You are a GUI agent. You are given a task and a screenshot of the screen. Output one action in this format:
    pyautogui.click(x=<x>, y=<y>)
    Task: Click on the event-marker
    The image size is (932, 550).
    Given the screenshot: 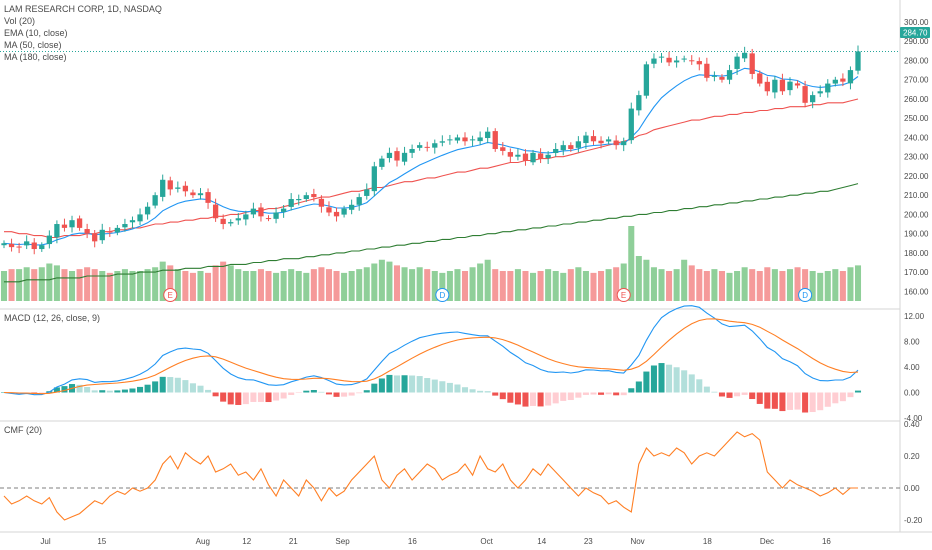 What is the action you would take?
    pyautogui.click(x=623, y=295)
    